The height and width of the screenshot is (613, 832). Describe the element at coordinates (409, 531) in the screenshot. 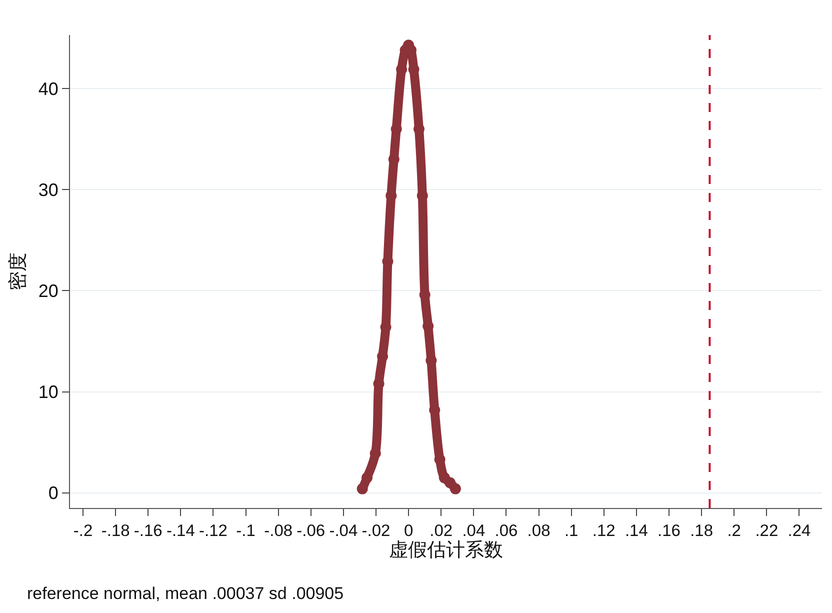

I see `x-tick-label: 0` at that location.